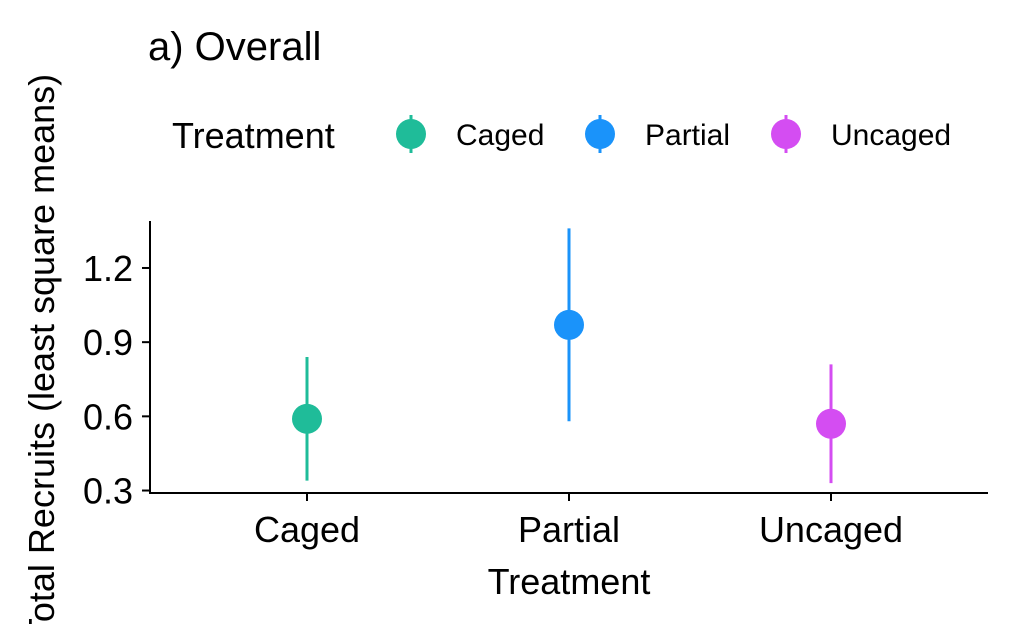 This screenshot has height=624, width=1010. Describe the element at coordinates (307, 418) in the screenshot. I see `point-caged` at that location.